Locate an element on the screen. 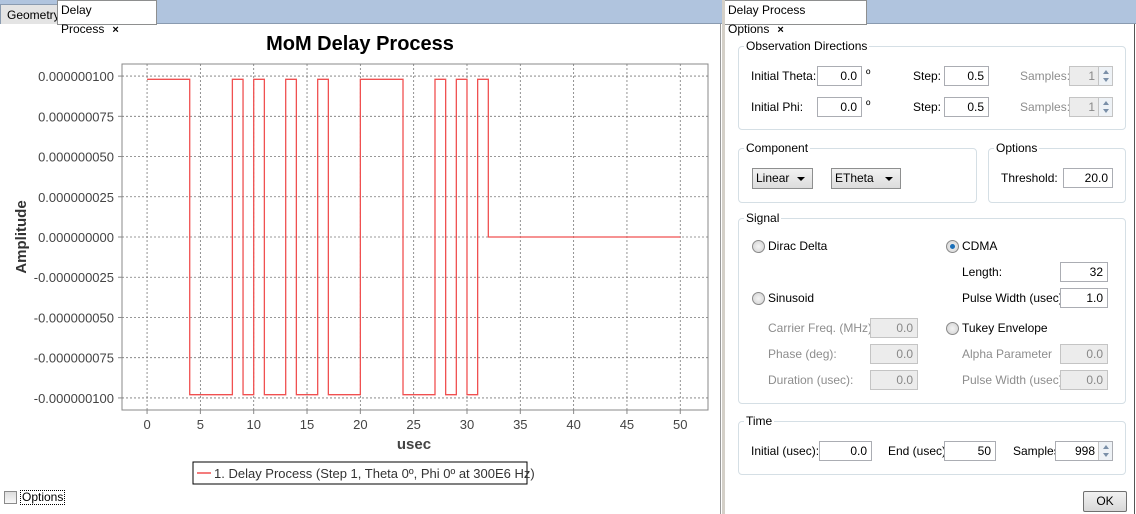 The image size is (1136, 514). signal-group: Signal is located at coordinates (932, 307).